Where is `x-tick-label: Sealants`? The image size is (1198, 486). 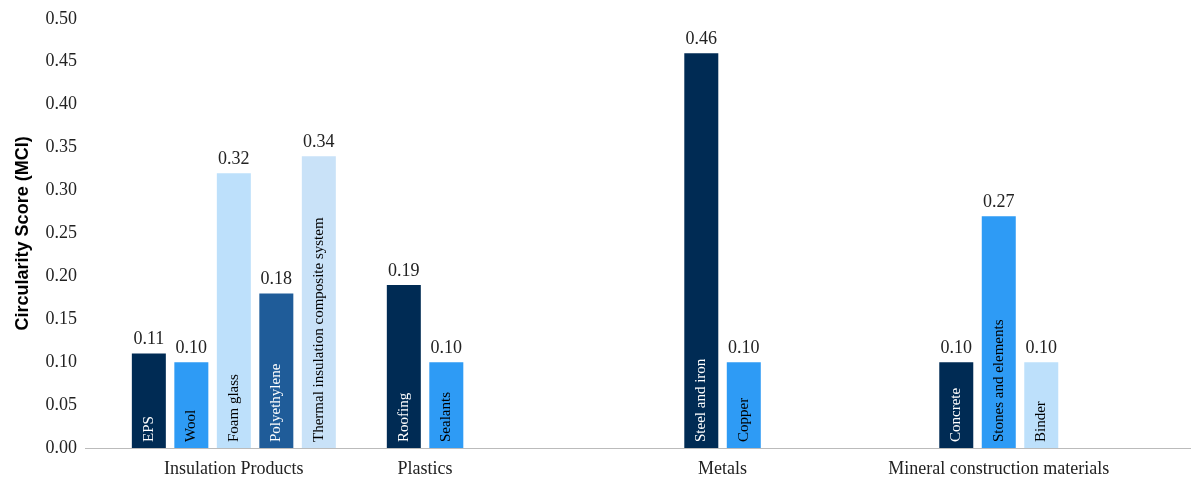
x-tick-label: Sealants is located at coordinates (445, 416).